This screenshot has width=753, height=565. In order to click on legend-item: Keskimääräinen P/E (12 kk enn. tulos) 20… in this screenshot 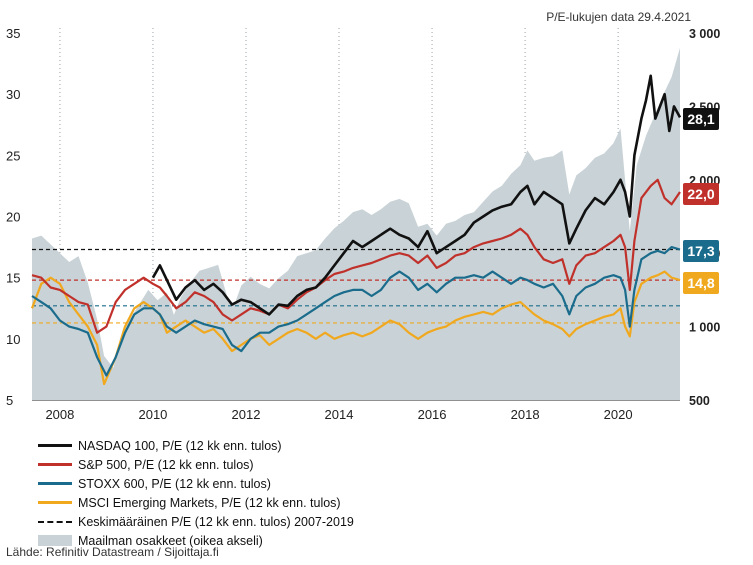, I will do `click(196, 521)`.